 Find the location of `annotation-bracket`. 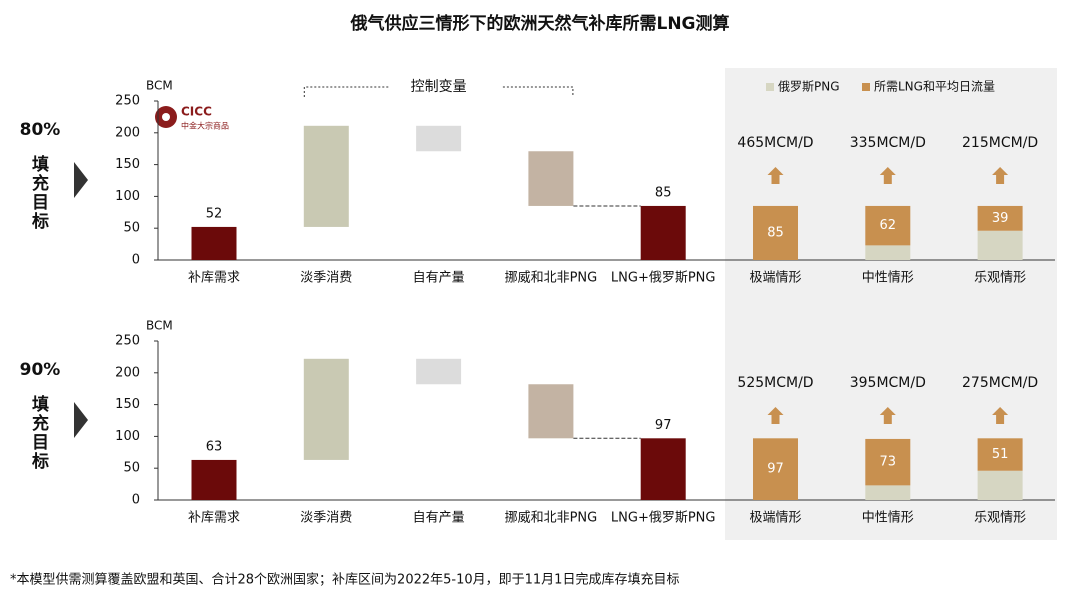

annotation-bracket is located at coordinates (438, 91).